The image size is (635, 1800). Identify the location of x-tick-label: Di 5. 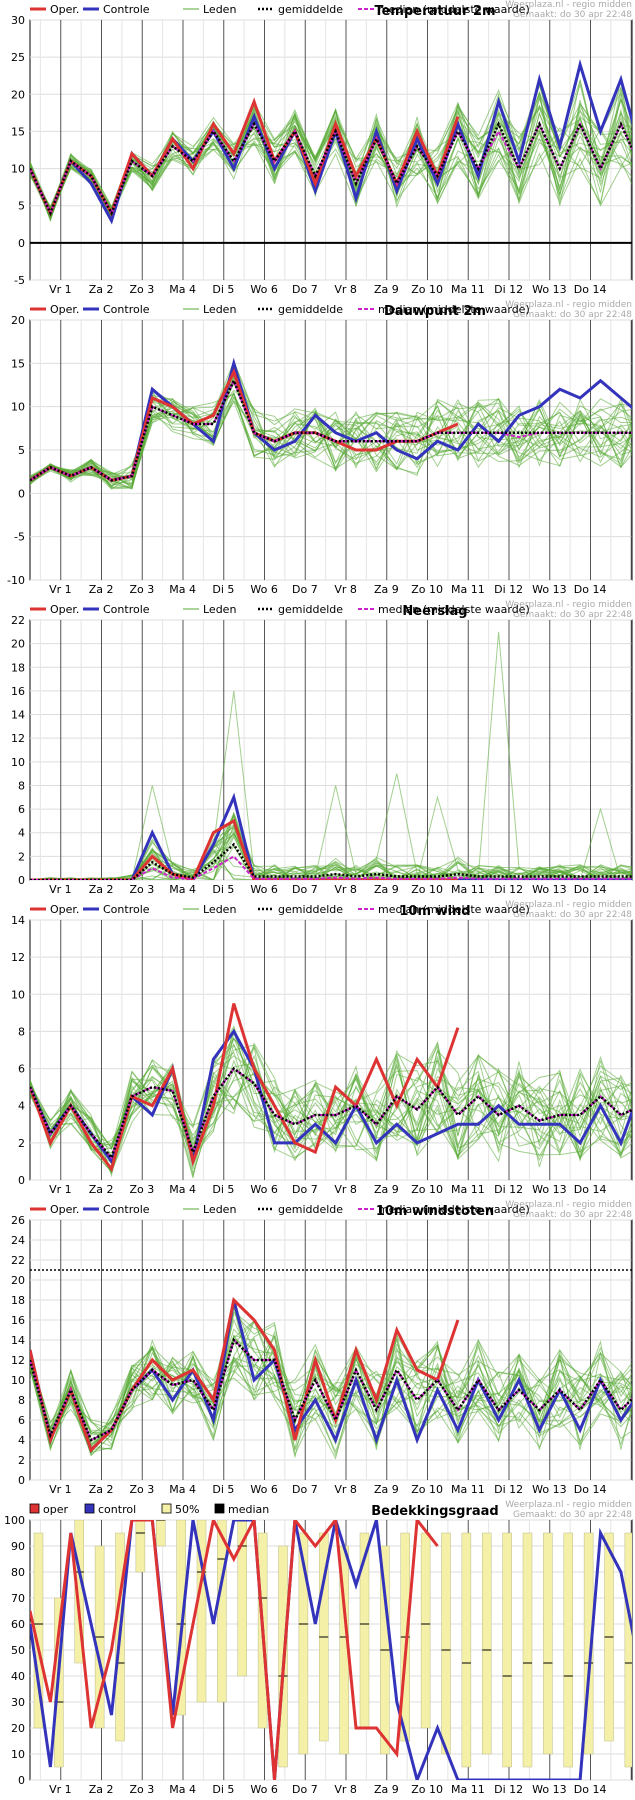
(223, 589).